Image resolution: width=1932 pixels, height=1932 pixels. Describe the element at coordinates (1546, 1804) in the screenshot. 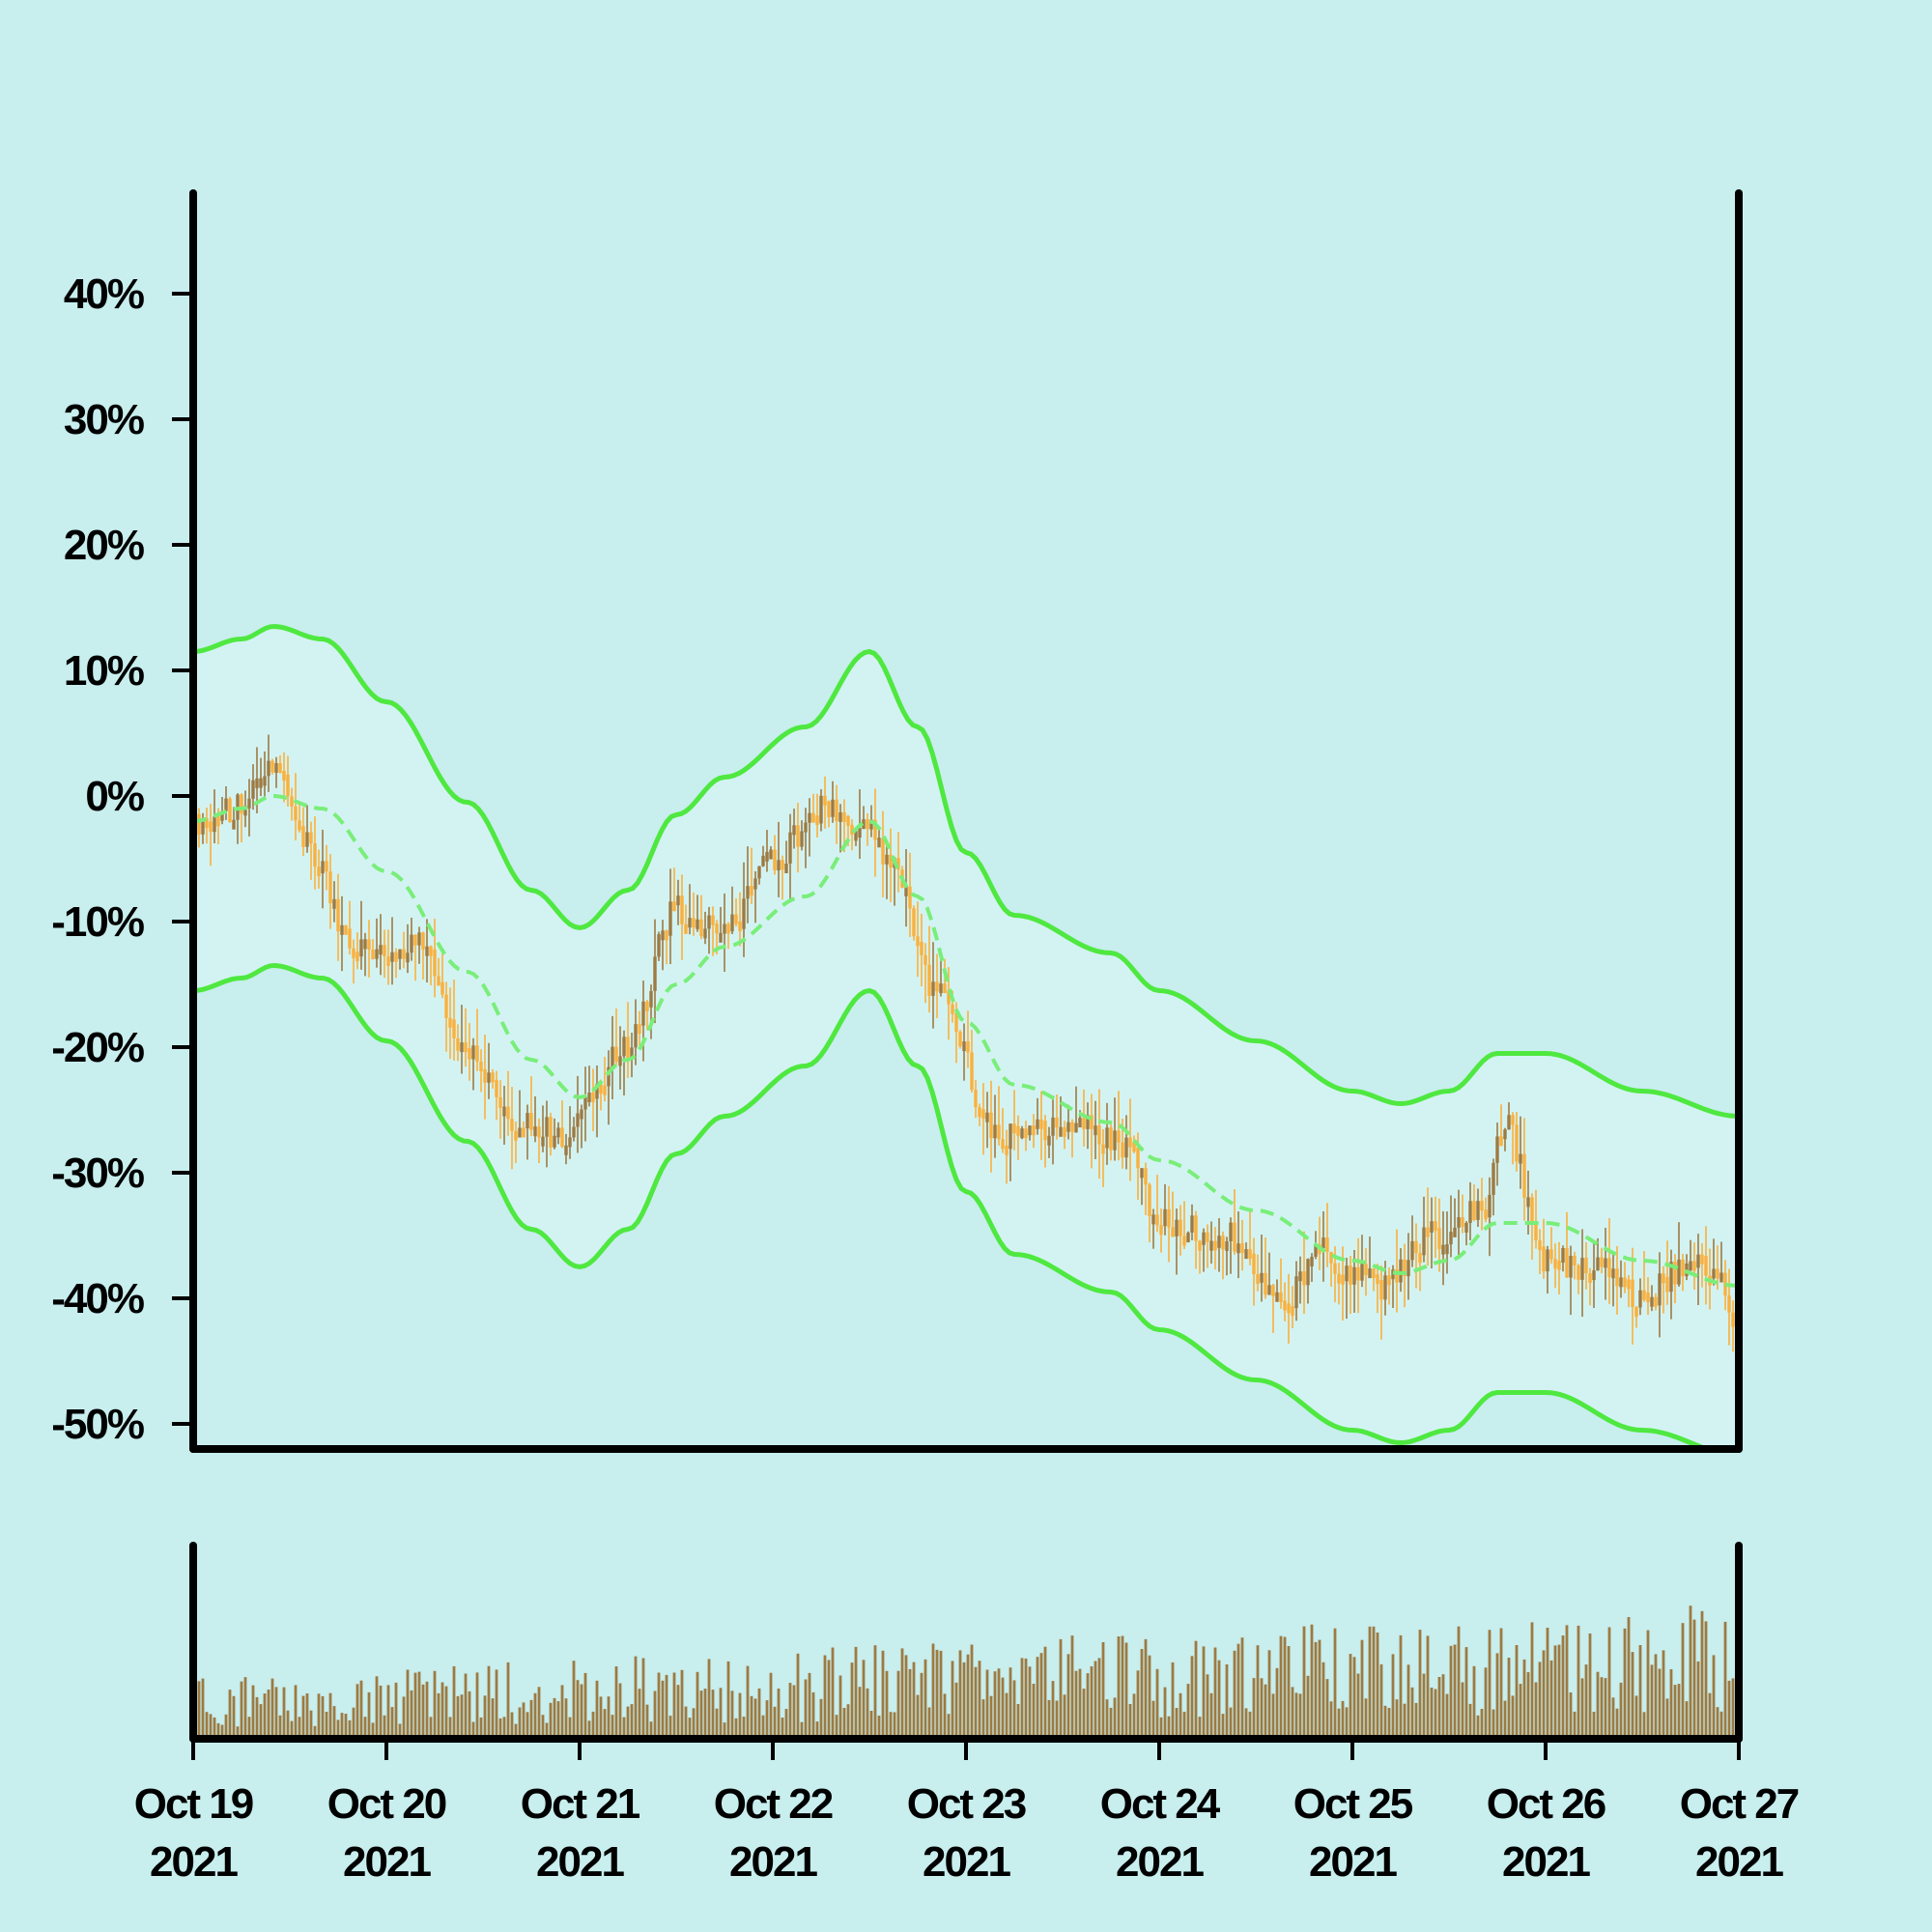

I see `x-tick-label-date: Oct 26` at that location.